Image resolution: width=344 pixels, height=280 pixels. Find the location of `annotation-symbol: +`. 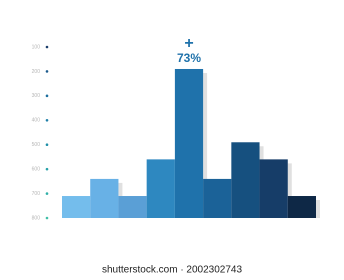

annotation-symbol: + is located at coordinates (188, 43).